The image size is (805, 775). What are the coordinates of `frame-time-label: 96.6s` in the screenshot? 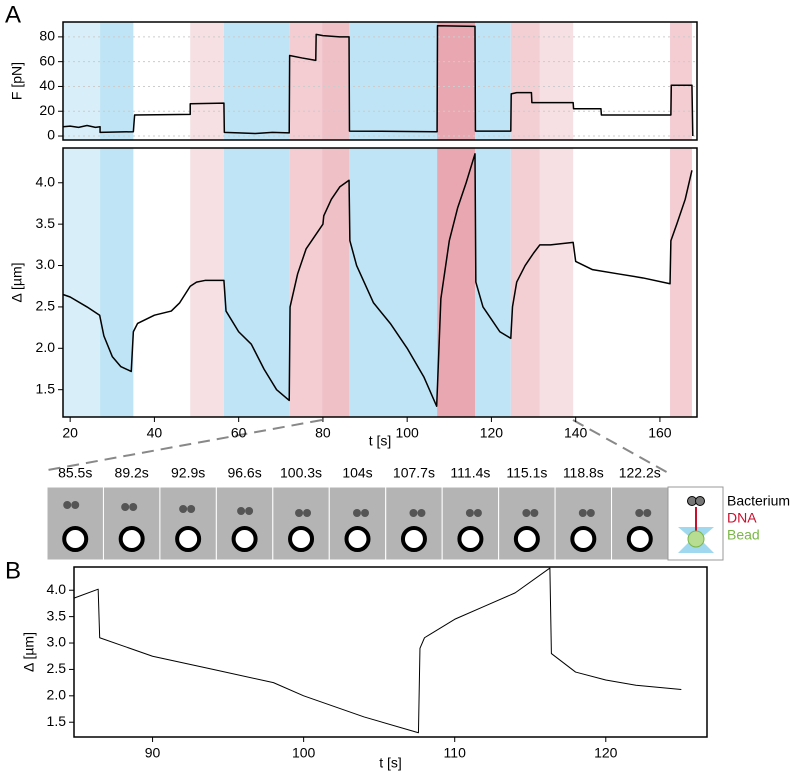 It's located at (244, 473).